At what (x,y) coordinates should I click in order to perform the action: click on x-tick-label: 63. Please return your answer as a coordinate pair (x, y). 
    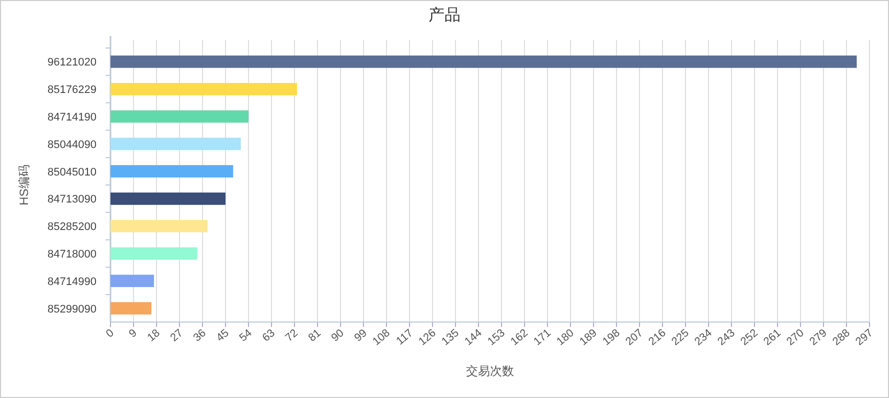
    Looking at the image, I should click on (269, 335).